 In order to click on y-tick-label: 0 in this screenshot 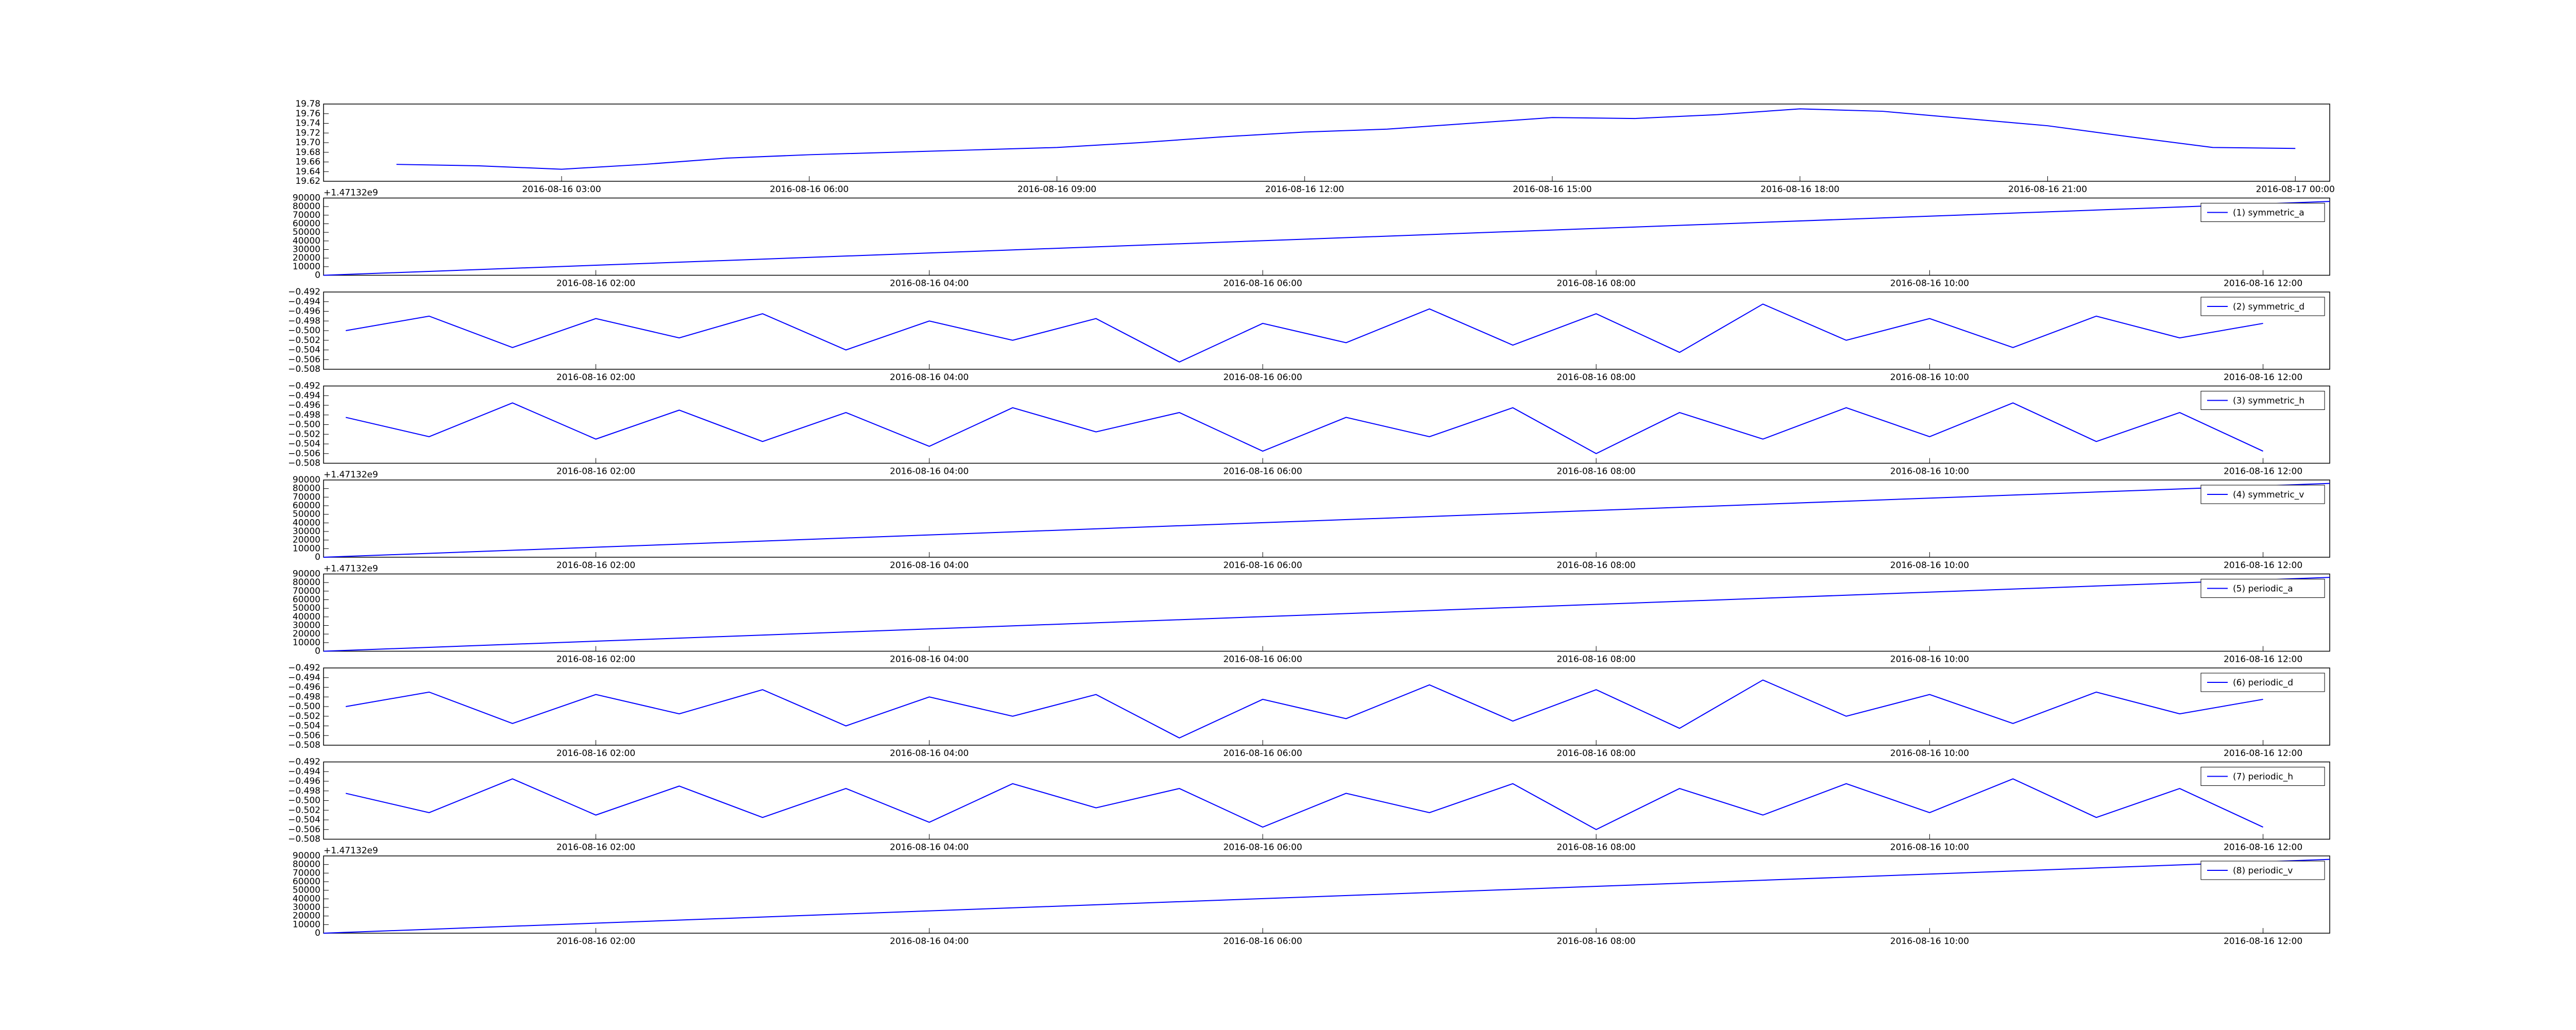, I will do `click(317, 557)`.